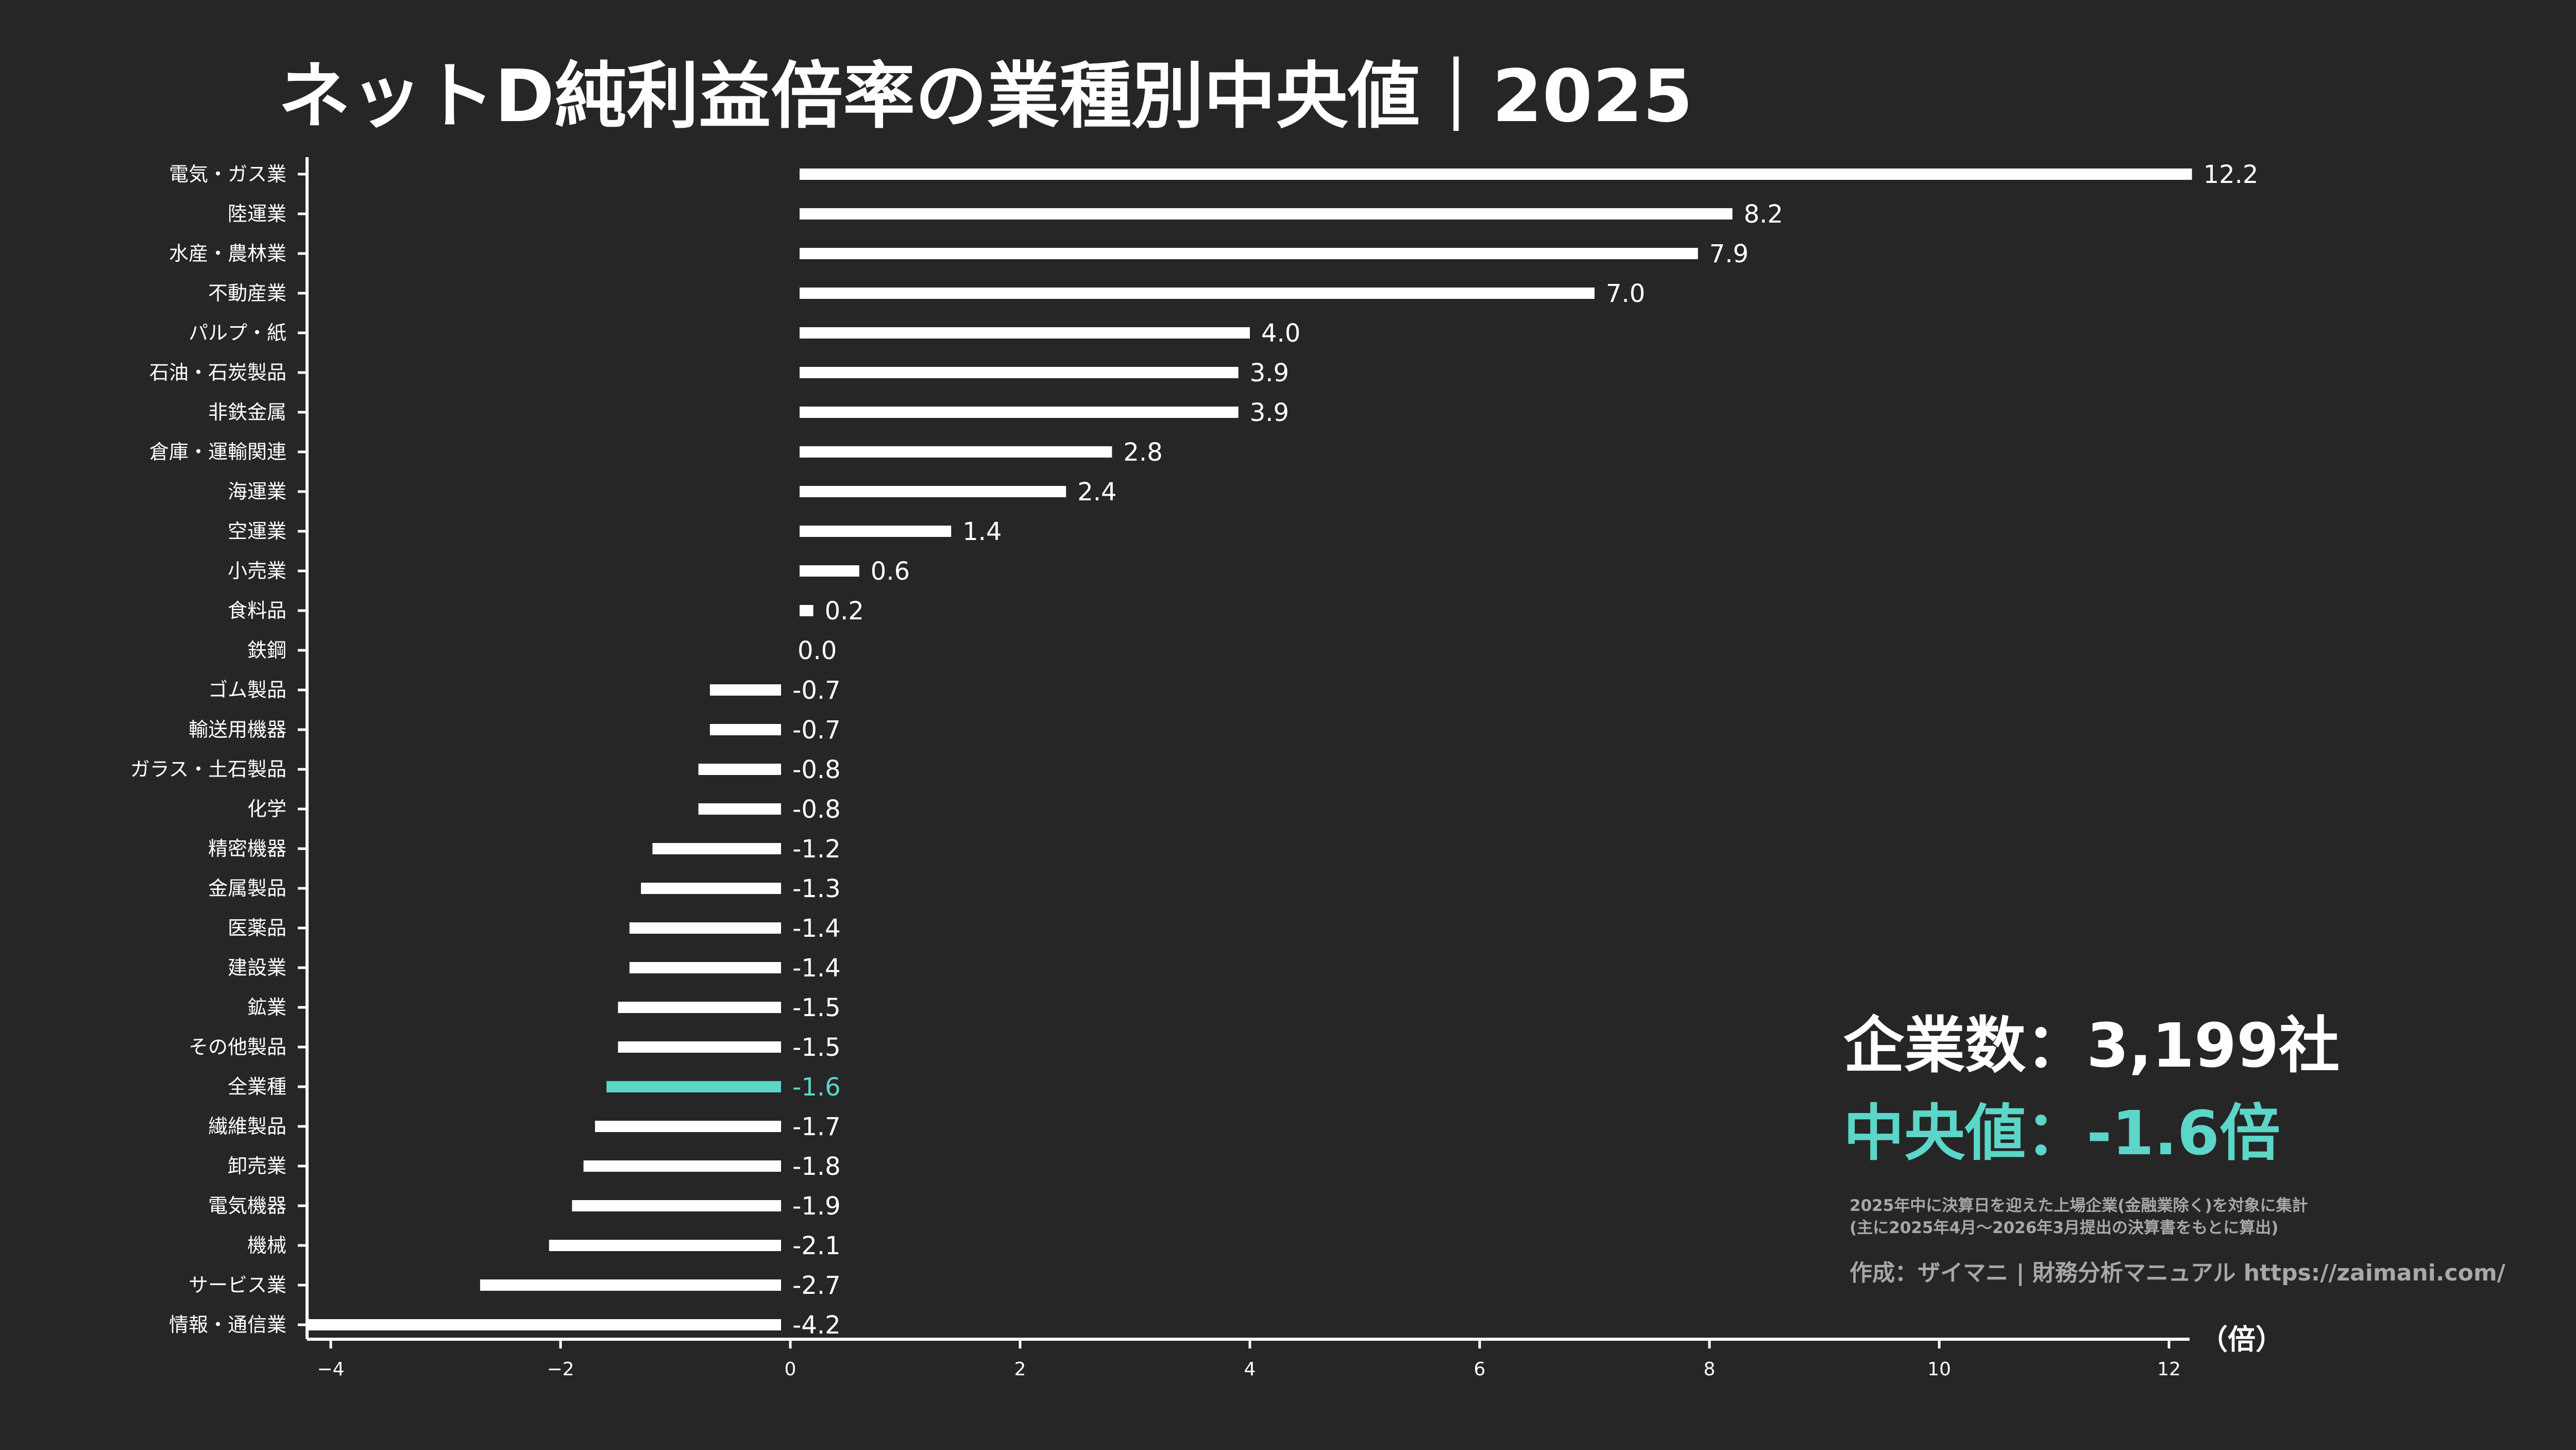 This screenshot has width=2576, height=1450. Describe the element at coordinates (227, 1324) in the screenshot. I see `category-label: 情報・通信業` at that location.